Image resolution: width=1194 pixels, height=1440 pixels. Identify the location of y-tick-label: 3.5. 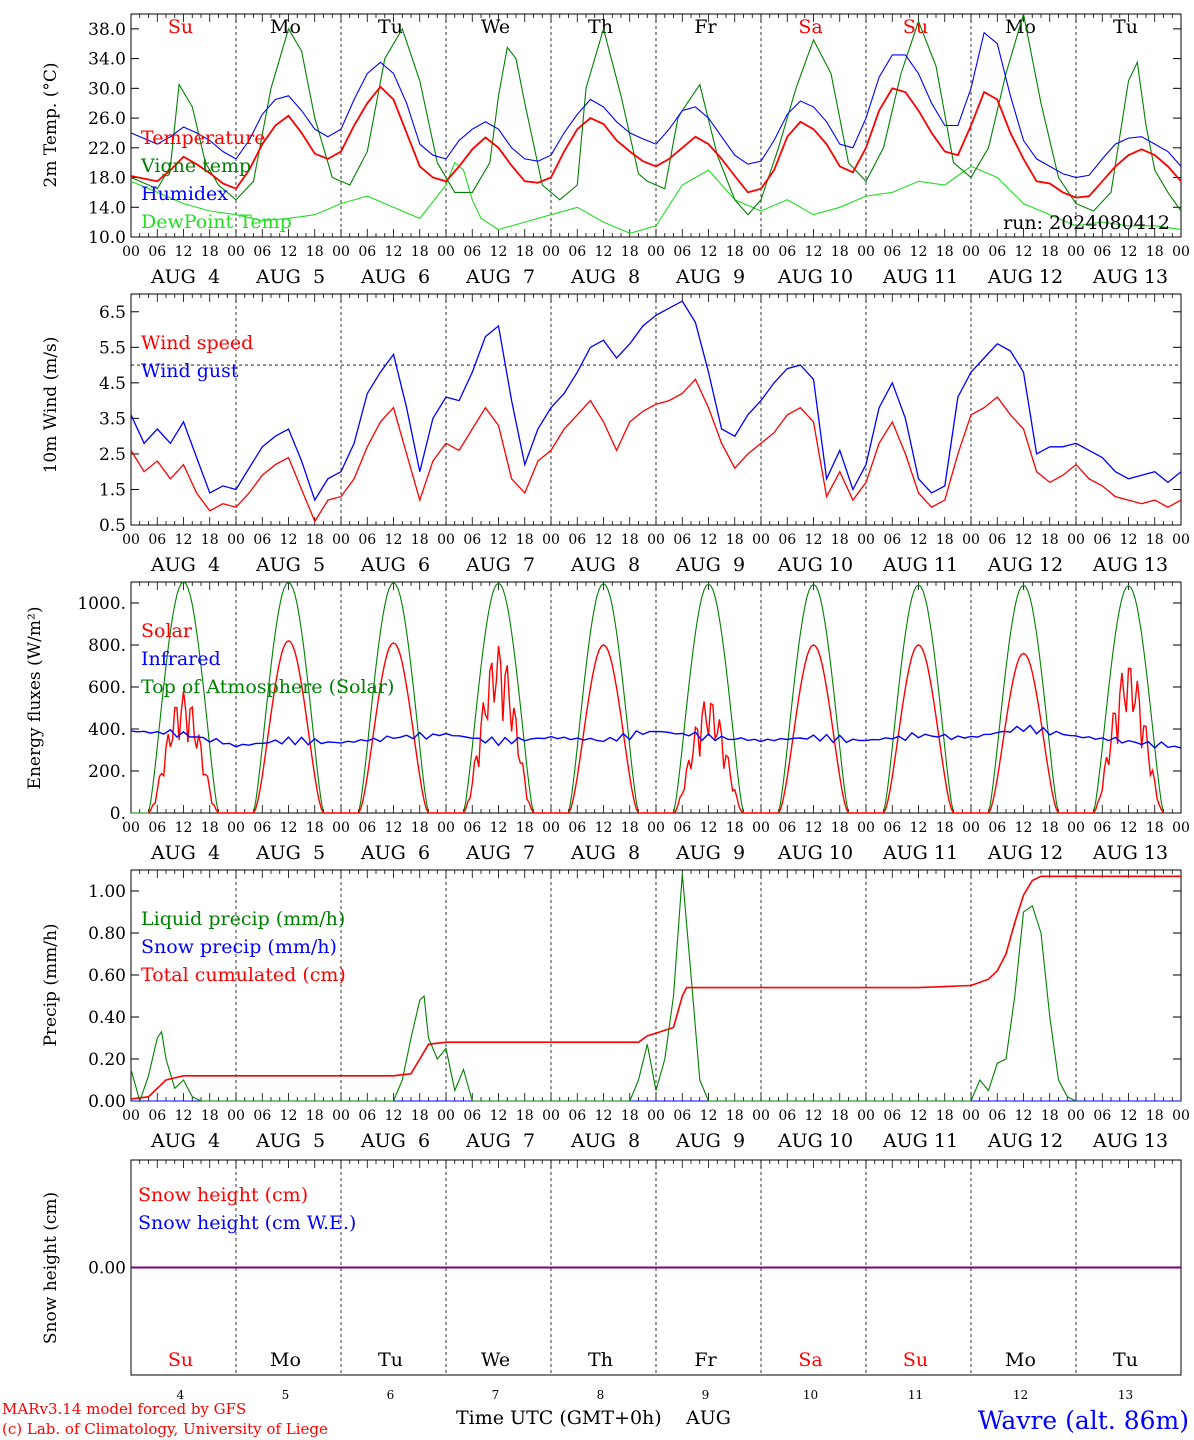
(112, 419).